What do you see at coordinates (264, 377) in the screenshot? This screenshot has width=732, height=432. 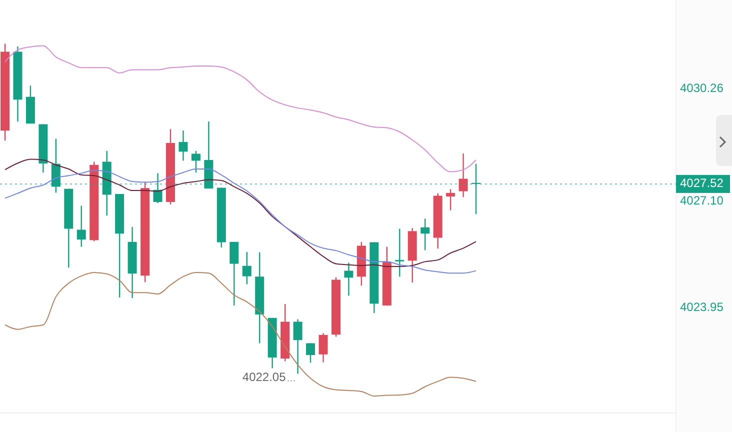 I see `annotation: 4022.05` at bounding box center [264, 377].